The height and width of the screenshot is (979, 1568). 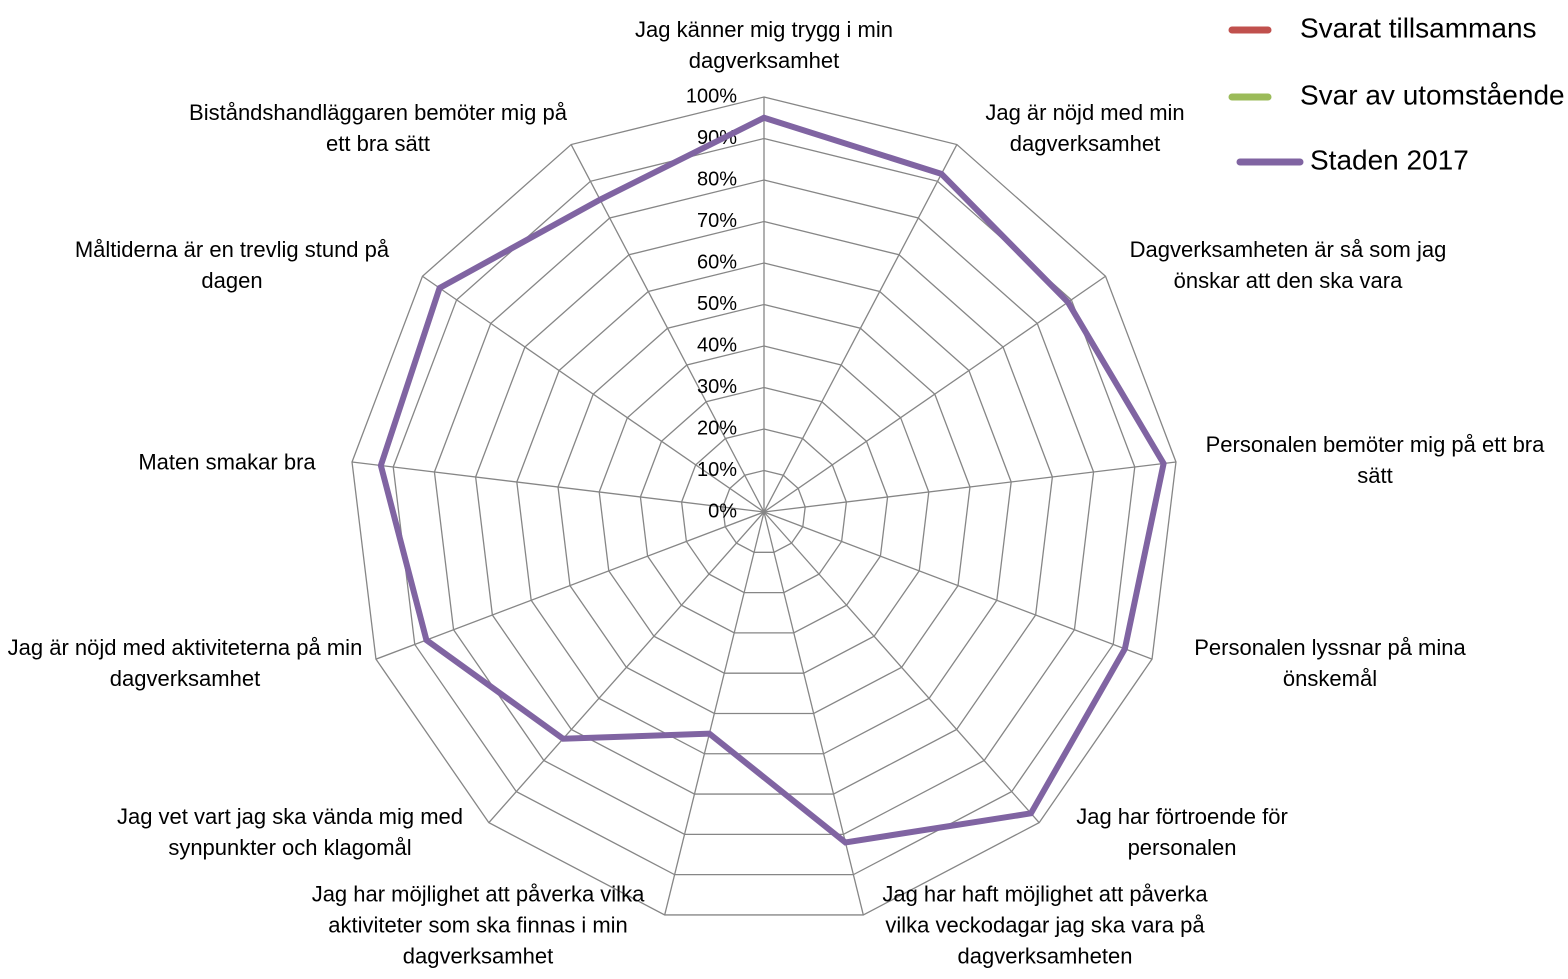 What do you see at coordinates (1389, 159) in the screenshot?
I see `legend-label: Staden 2017` at bounding box center [1389, 159].